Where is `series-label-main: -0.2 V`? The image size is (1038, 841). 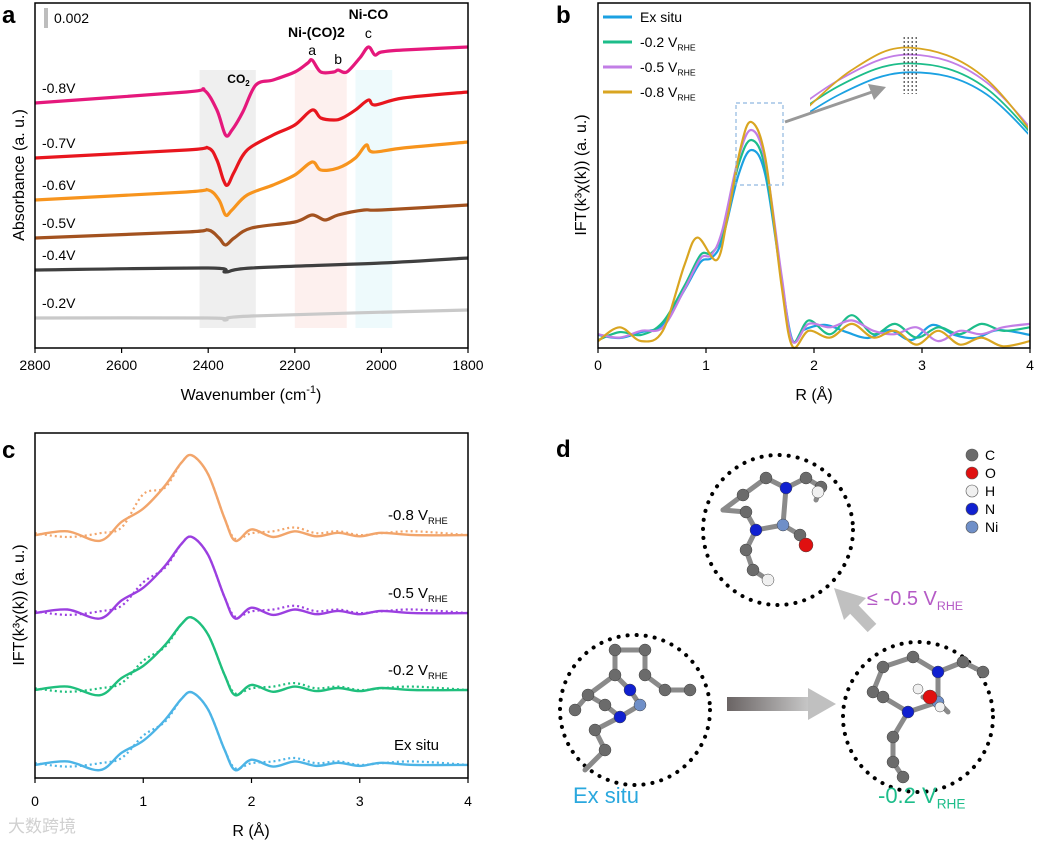
series-label-main: -0.2 V is located at coordinates (408, 670).